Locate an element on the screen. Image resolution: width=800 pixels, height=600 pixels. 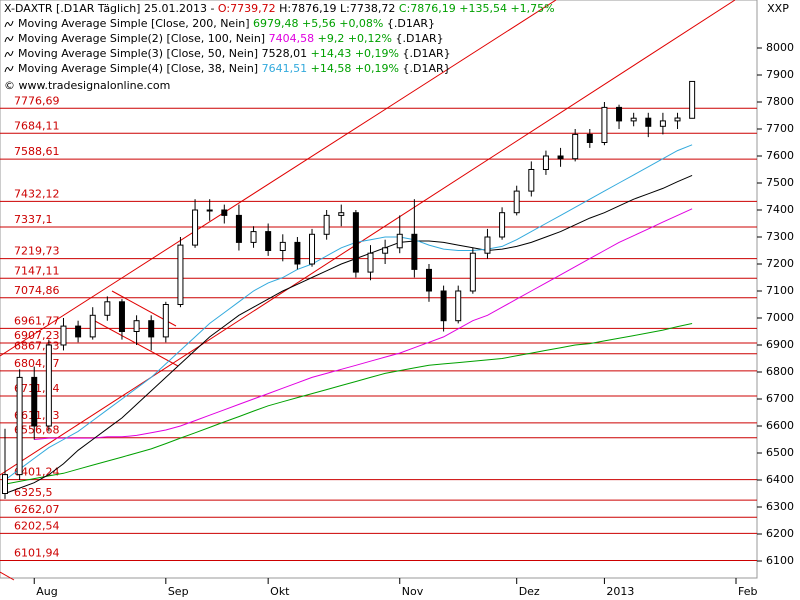
y-tick-label: 7600 is located at coordinates (780, 155).